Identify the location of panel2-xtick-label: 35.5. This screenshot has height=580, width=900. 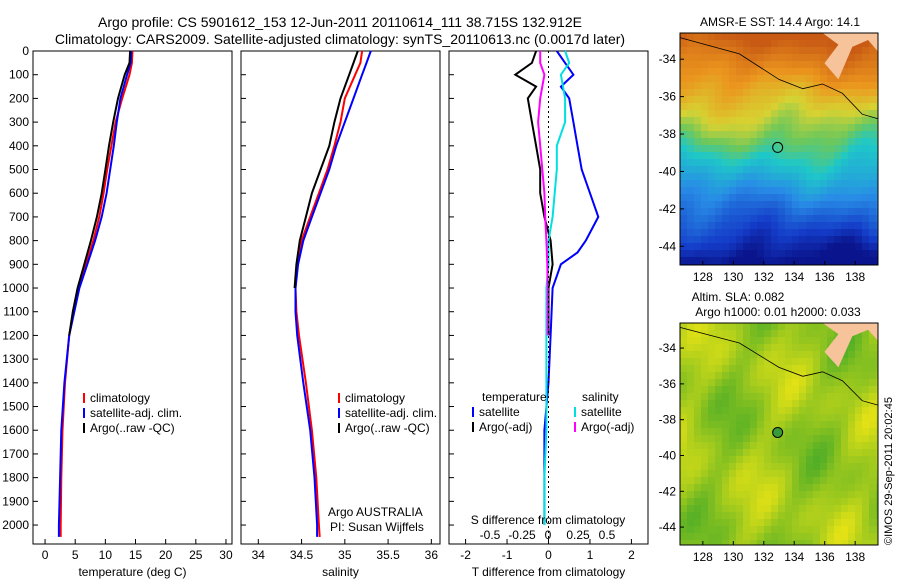
(388, 555).